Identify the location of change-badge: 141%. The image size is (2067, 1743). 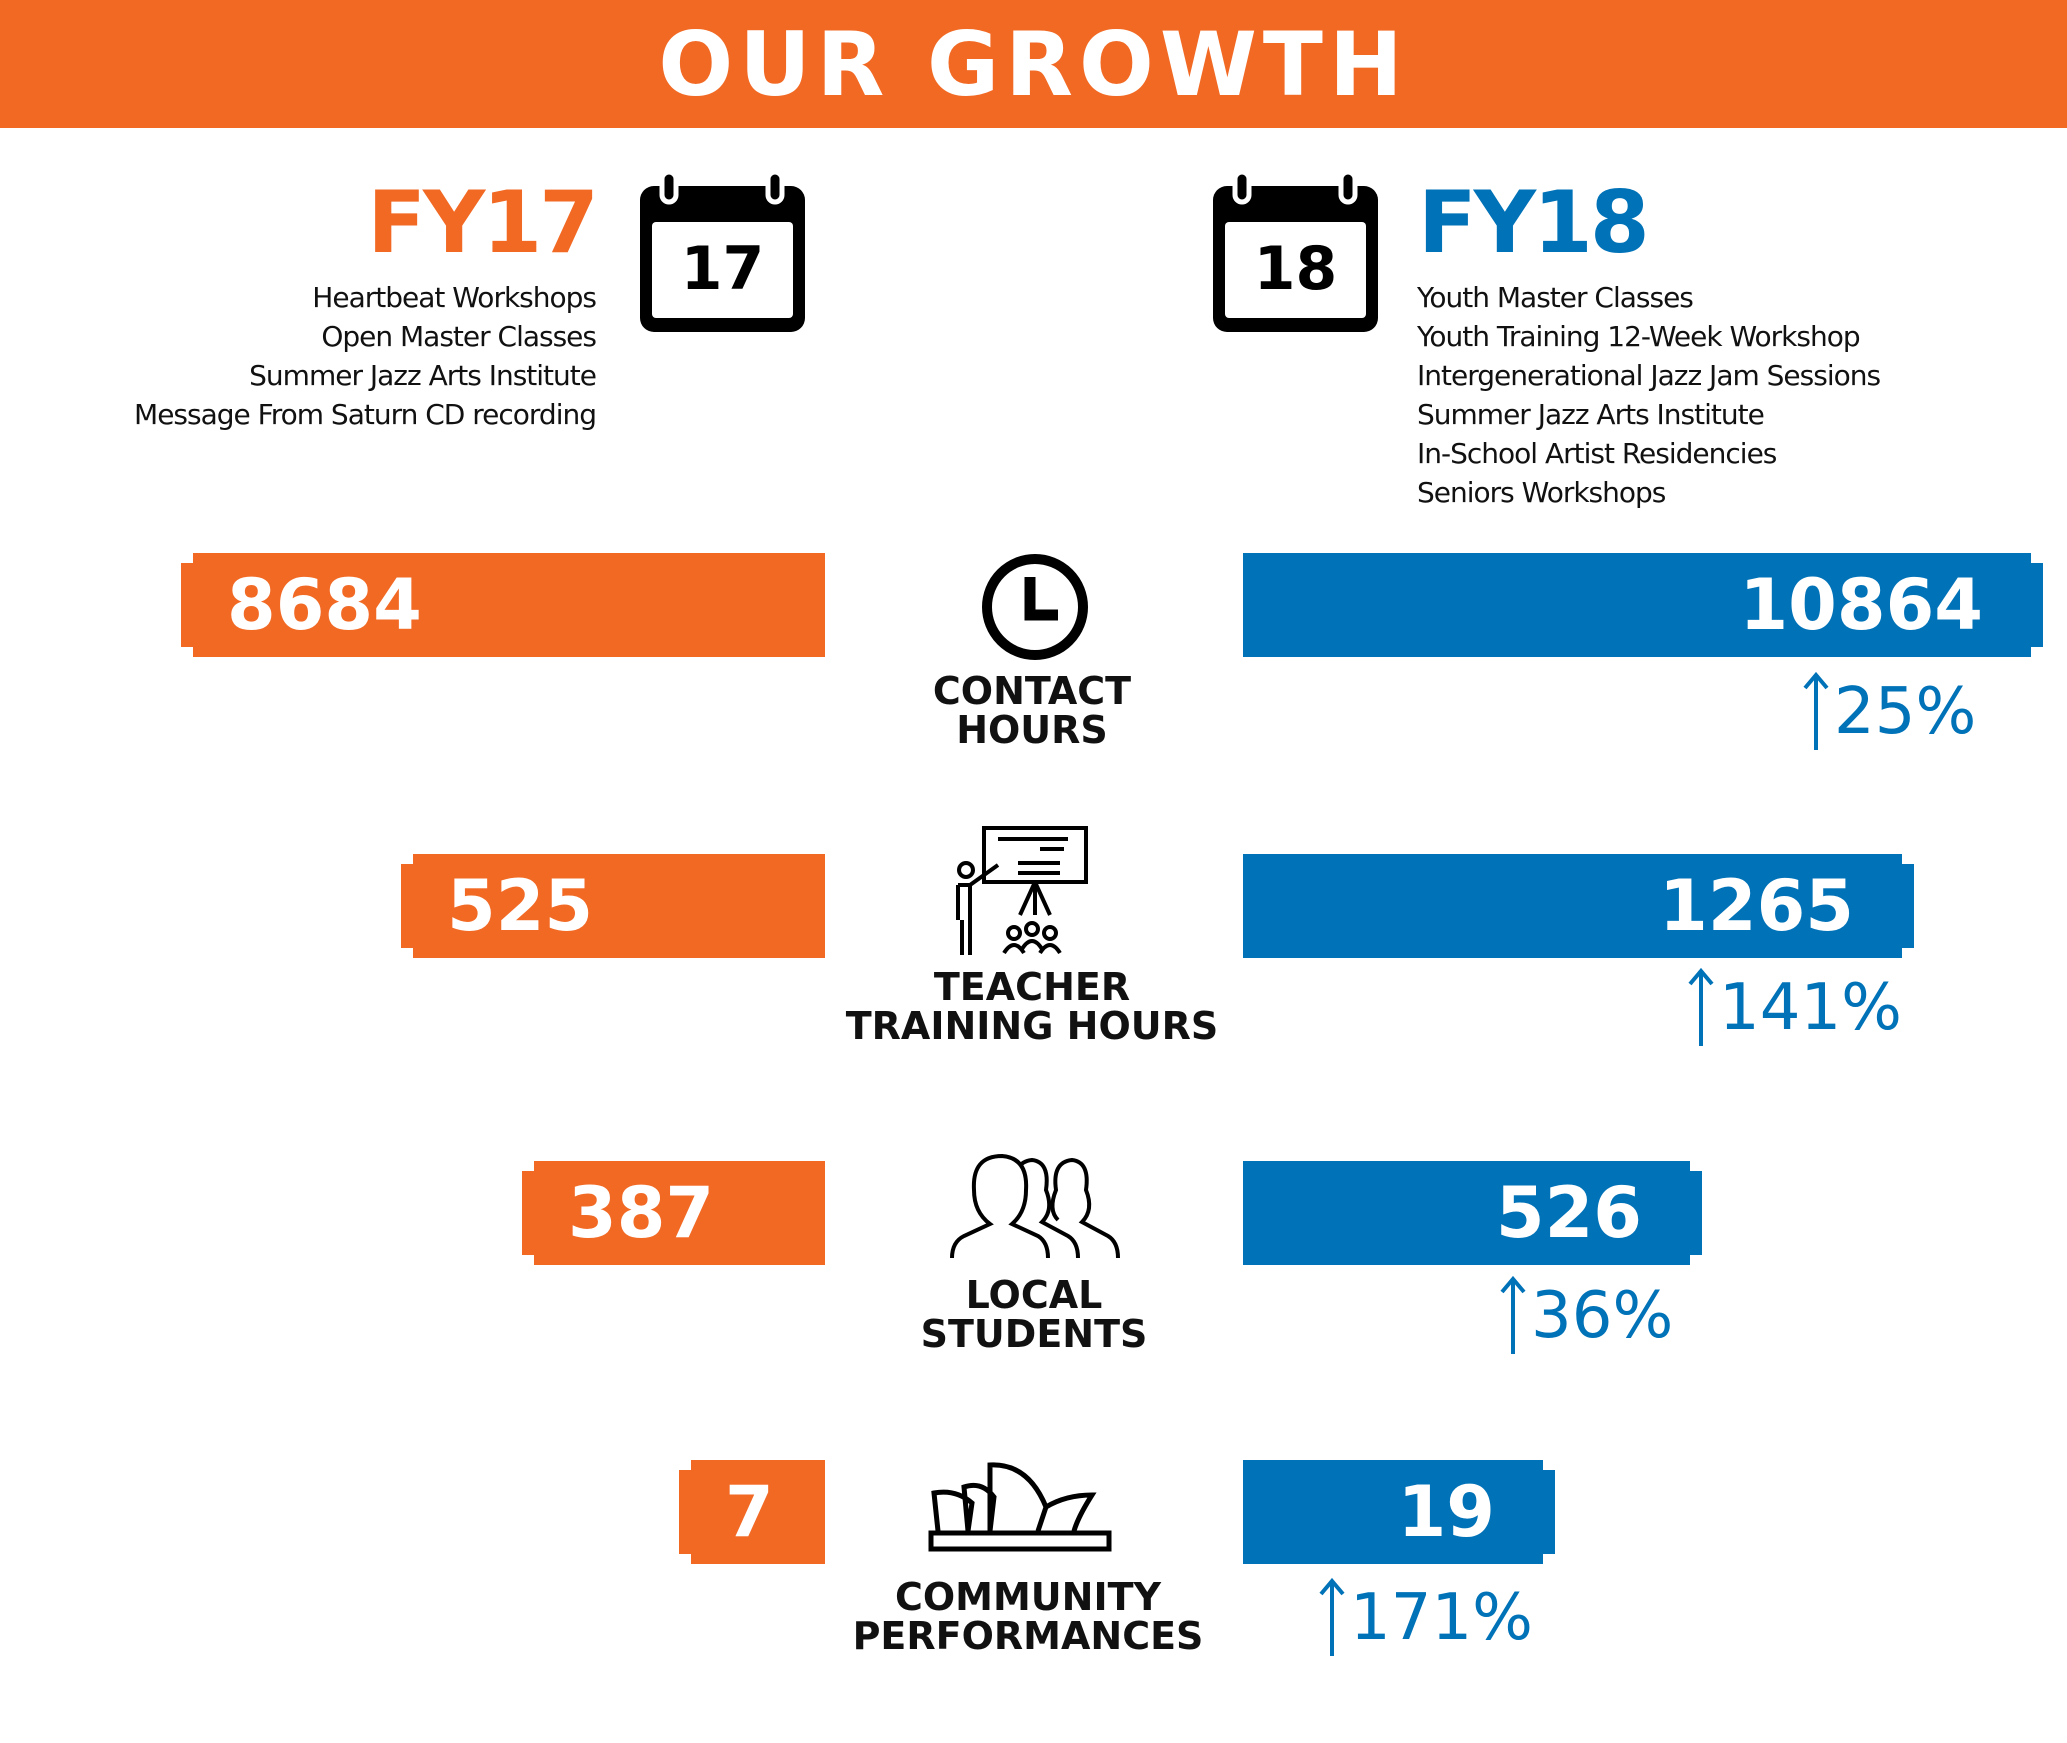
(1794, 1008).